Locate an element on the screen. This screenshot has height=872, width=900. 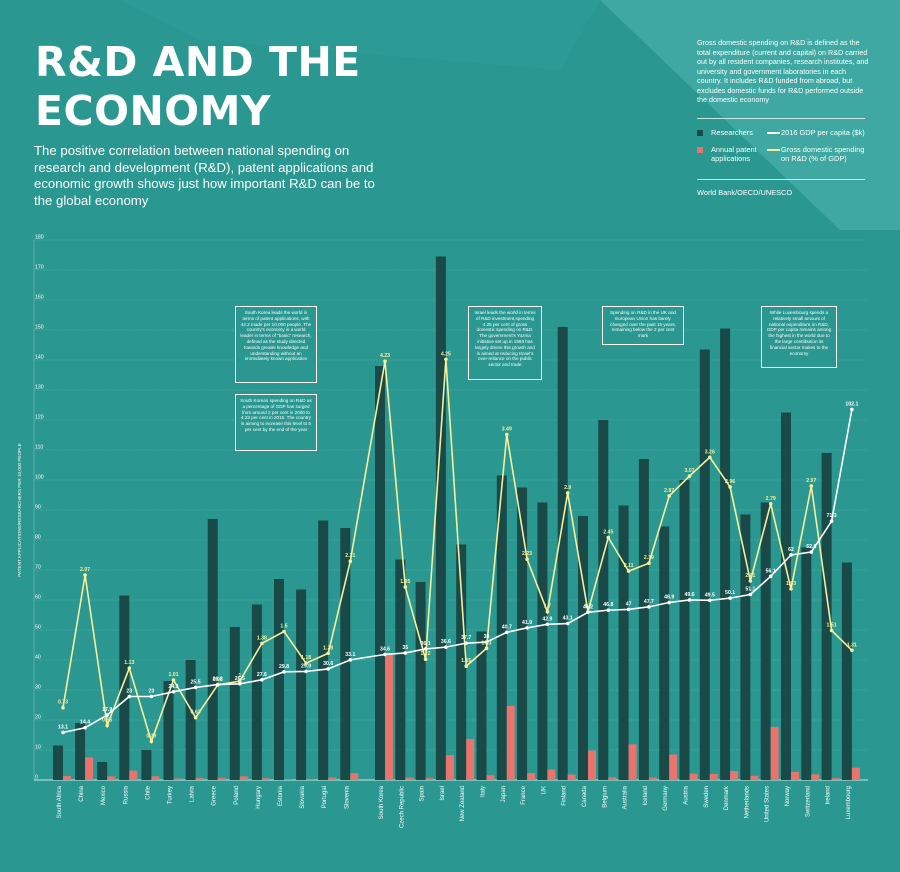
x-tick-label: China is located at coordinates (82, 793).